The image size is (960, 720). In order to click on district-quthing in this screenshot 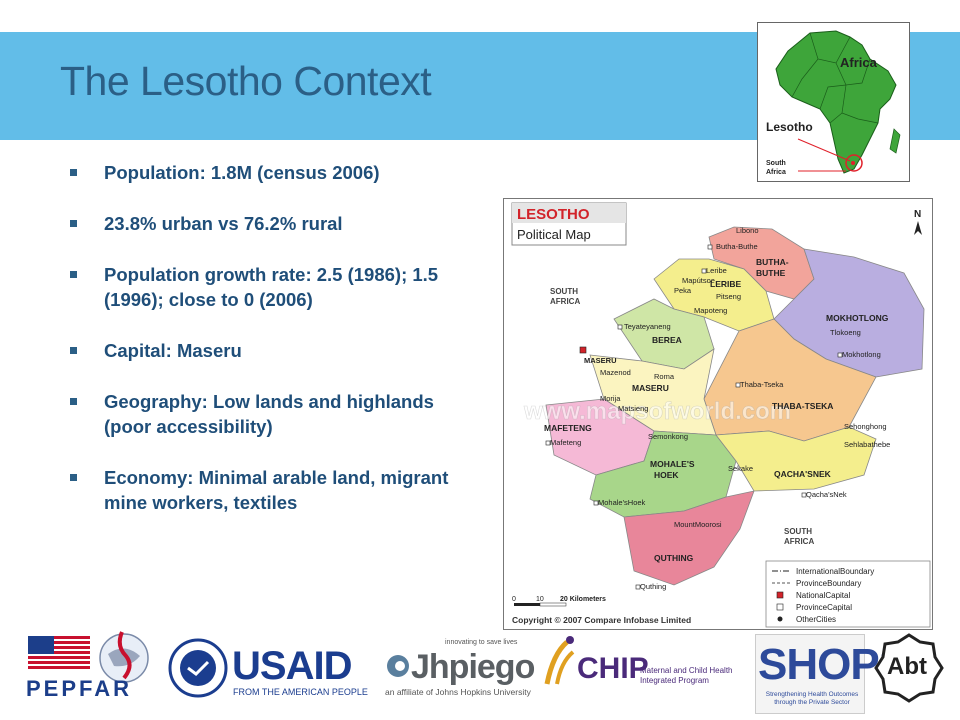, I will do `click(689, 538)`.